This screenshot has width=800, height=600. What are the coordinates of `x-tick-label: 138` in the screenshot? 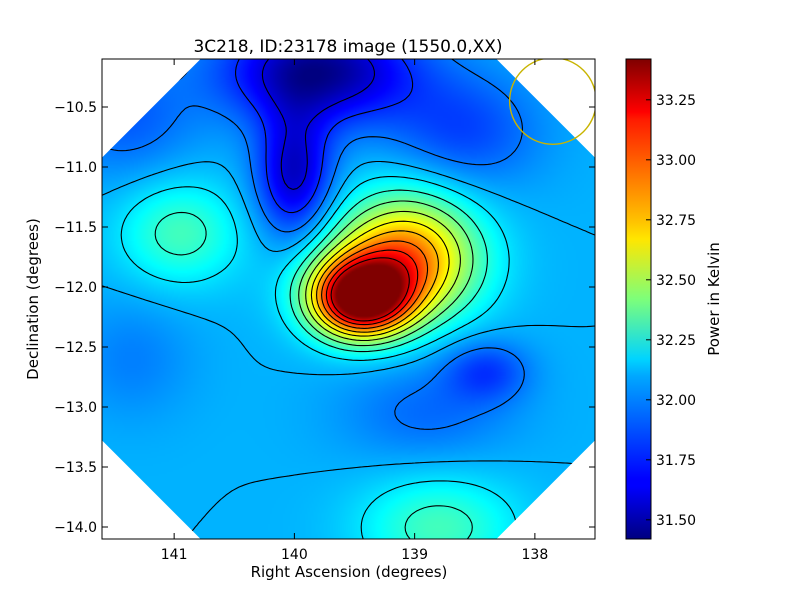 It's located at (535, 555).